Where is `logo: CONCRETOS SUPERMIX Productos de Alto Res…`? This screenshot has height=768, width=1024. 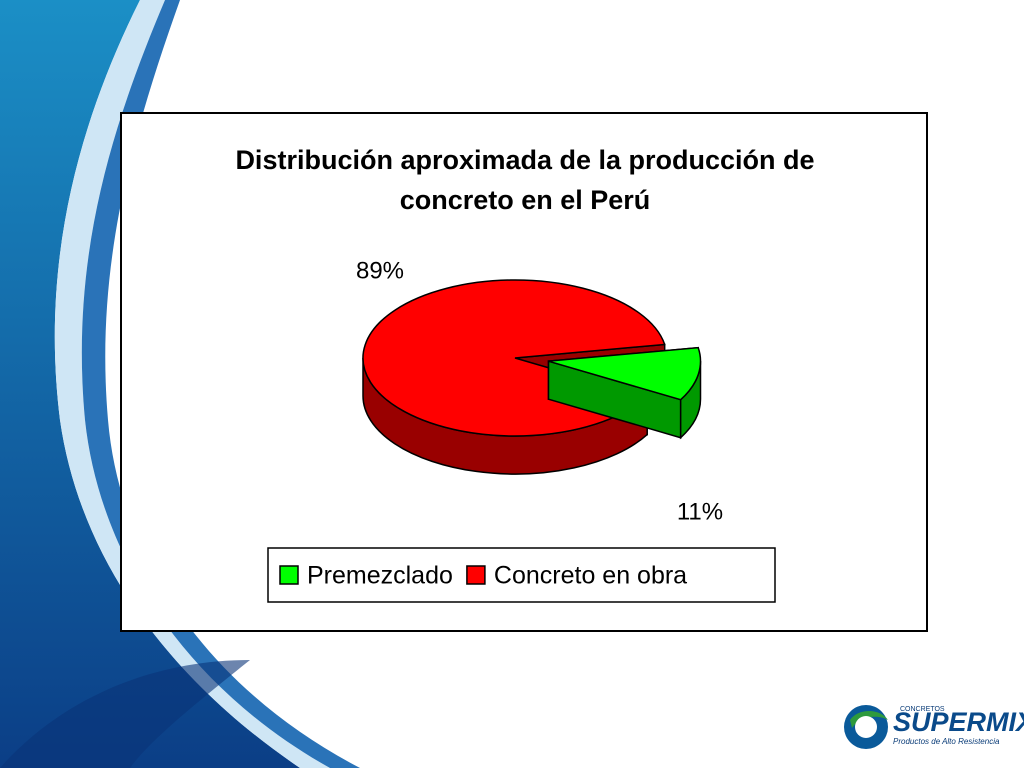
logo: CONCRETOS SUPERMIX Productos de Alto Res… is located at coordinates (934, 727).